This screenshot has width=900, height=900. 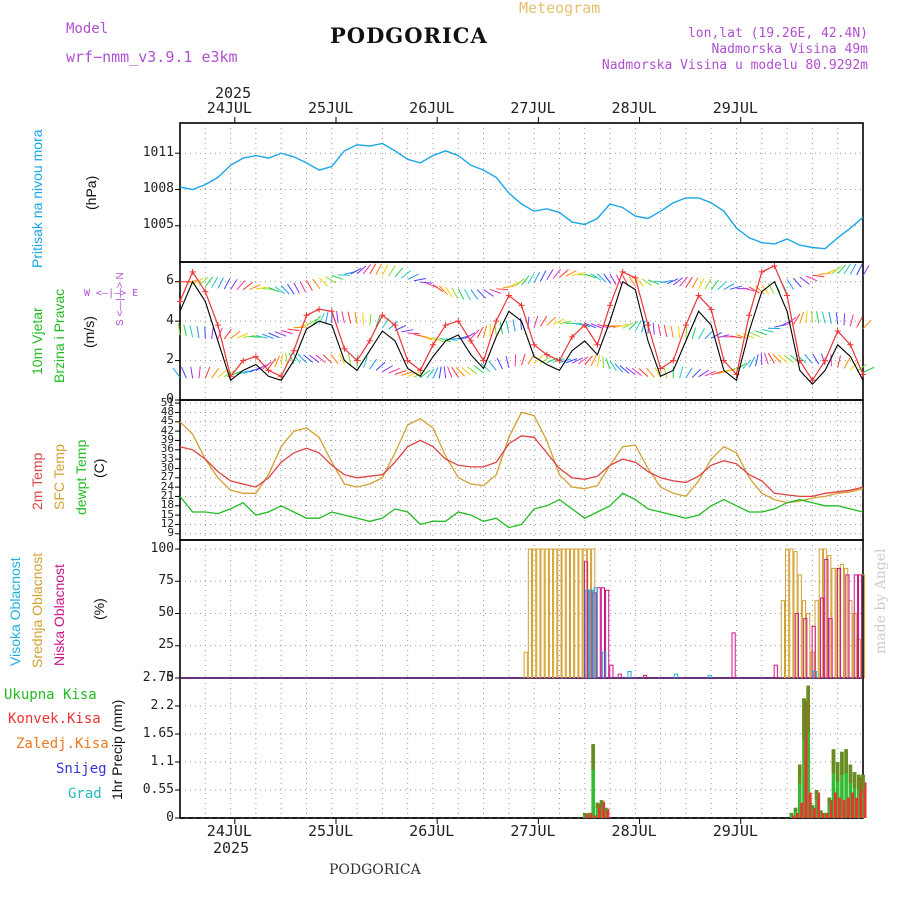 I want to click on legend-total: Ukupna Kisa, so click(x=50, y=695).